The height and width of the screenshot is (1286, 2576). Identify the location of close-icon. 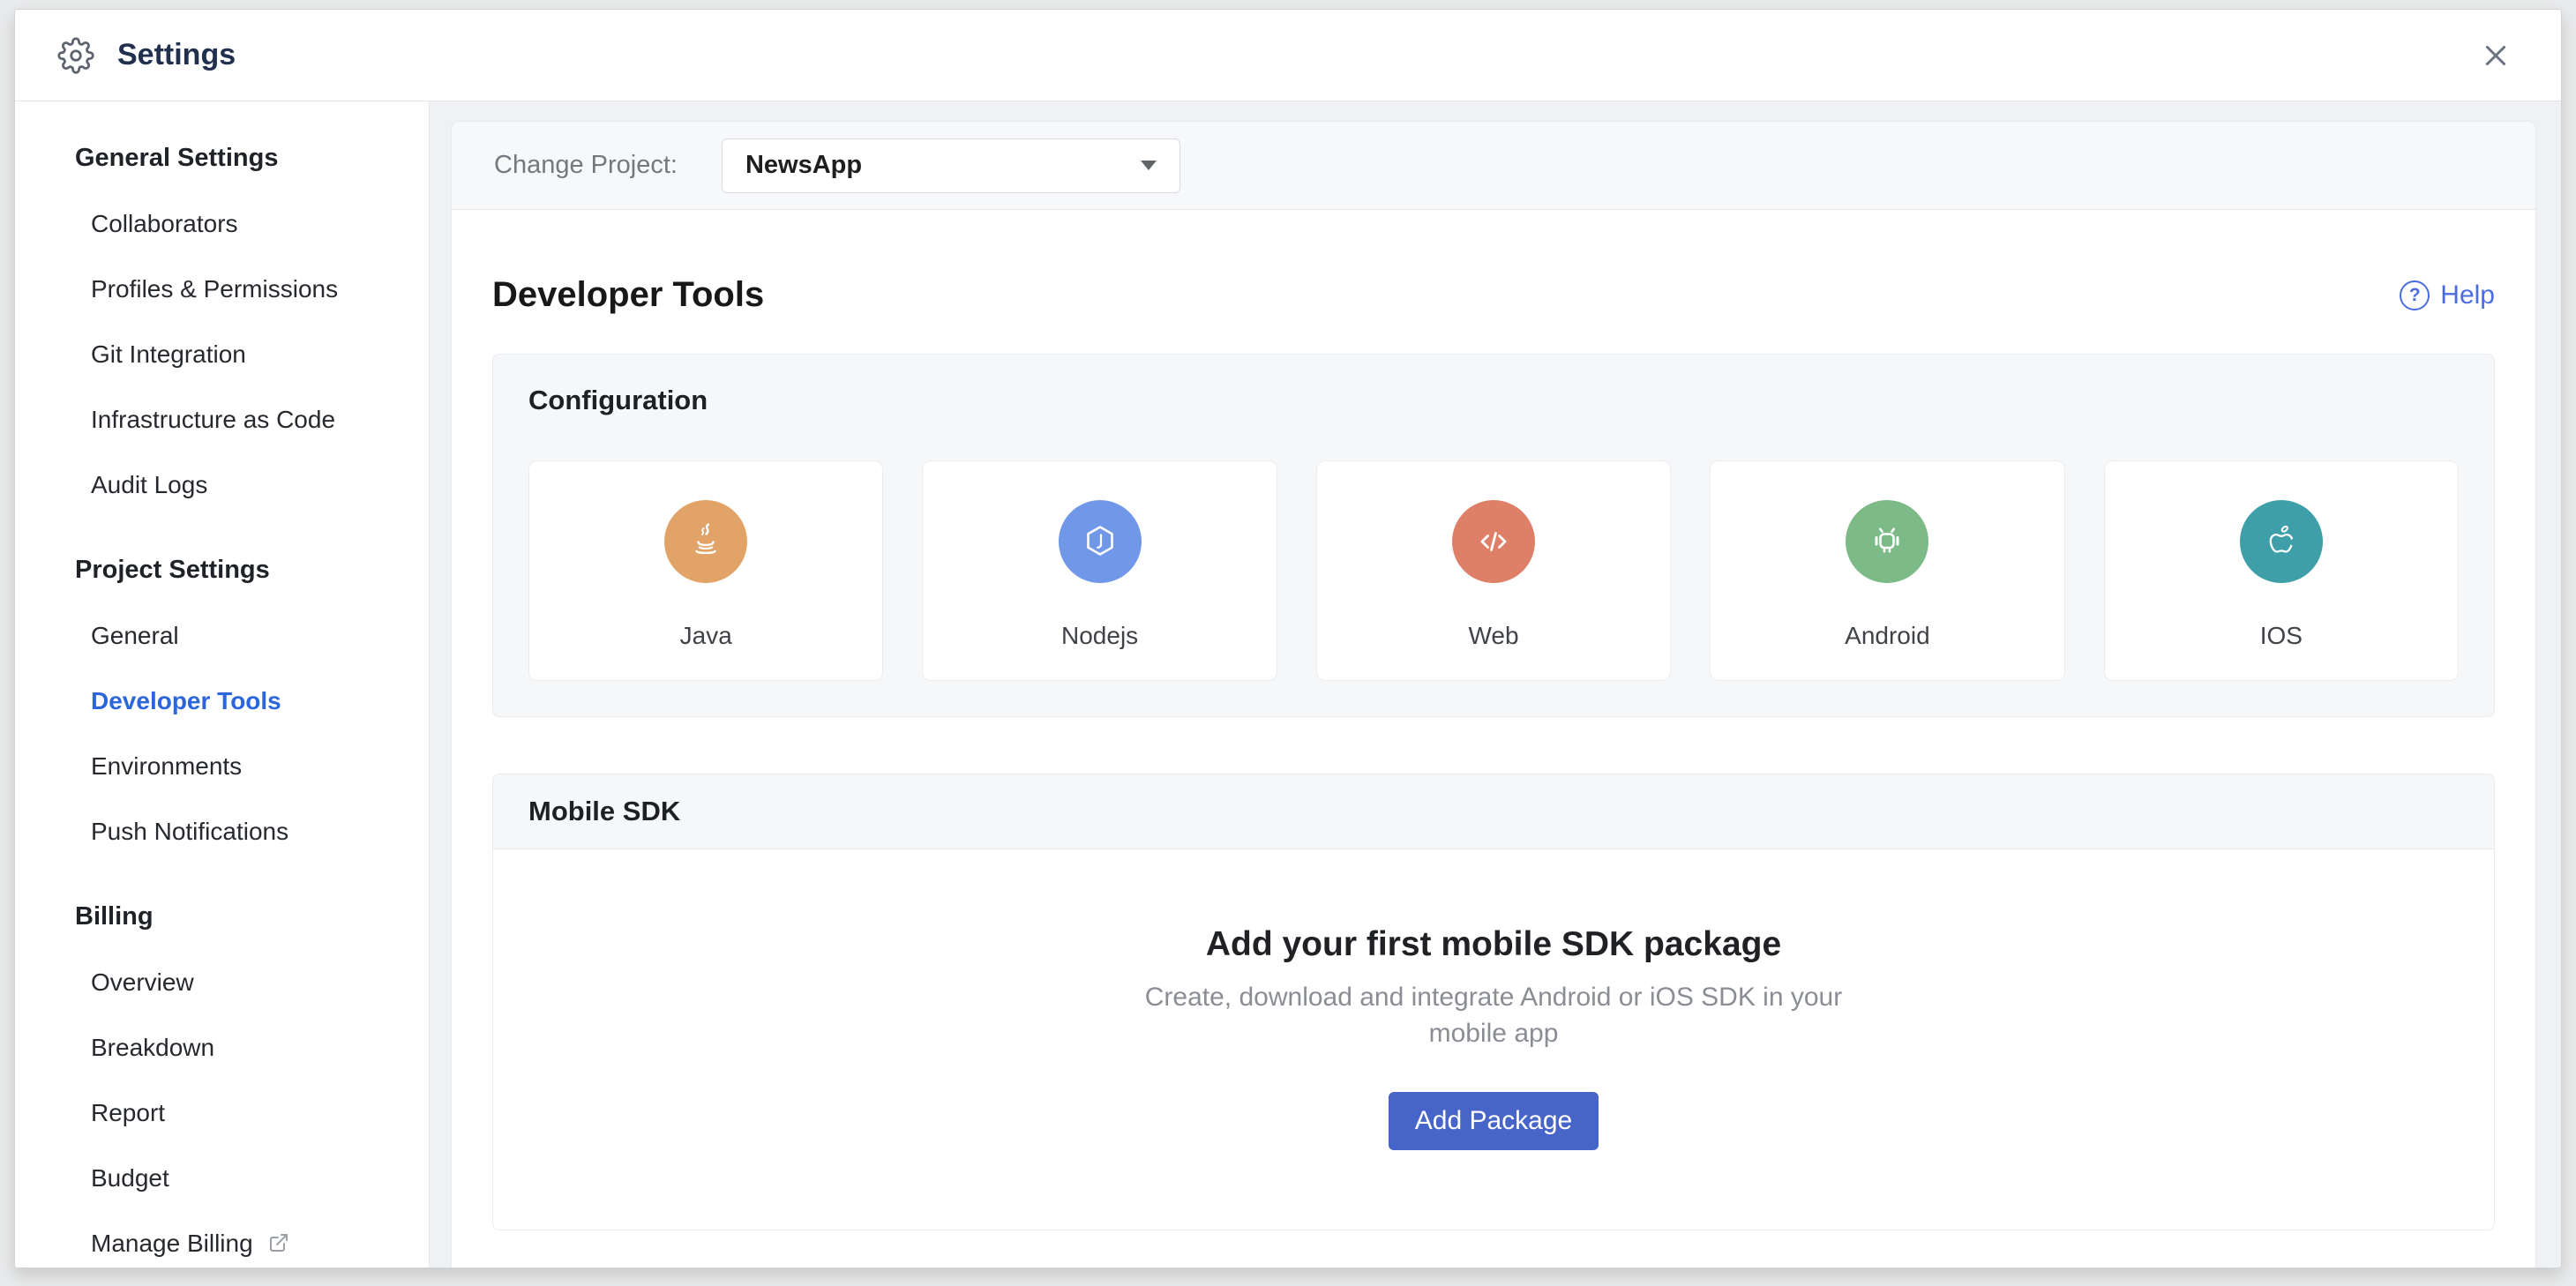
(2495, 55).